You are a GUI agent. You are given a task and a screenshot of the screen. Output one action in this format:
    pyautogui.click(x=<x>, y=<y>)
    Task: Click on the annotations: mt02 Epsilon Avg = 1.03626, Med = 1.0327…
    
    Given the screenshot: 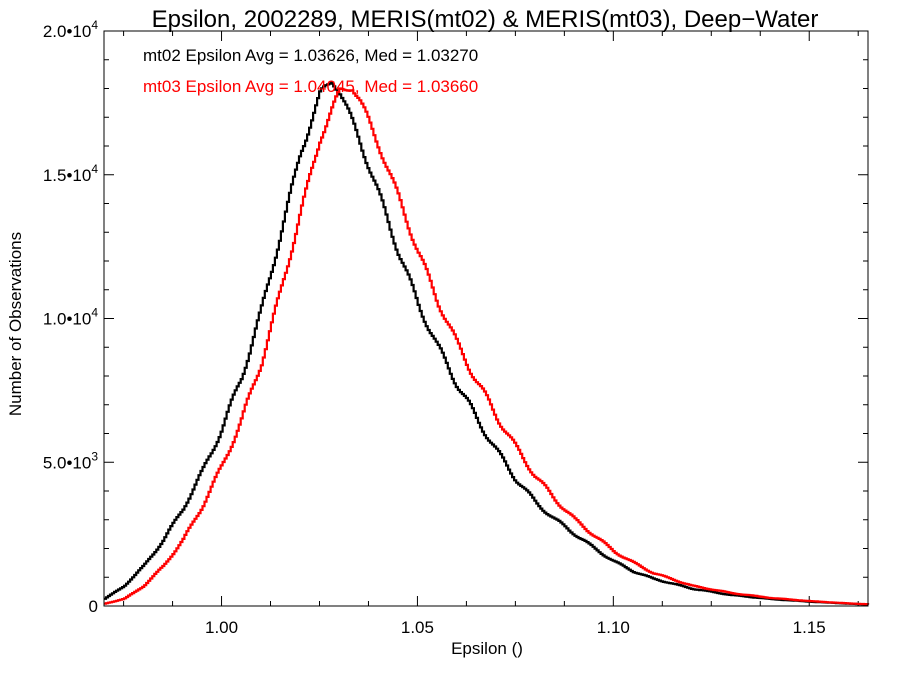 What is the action you would take?
    pyautogui.click(x=310, y=71)
    